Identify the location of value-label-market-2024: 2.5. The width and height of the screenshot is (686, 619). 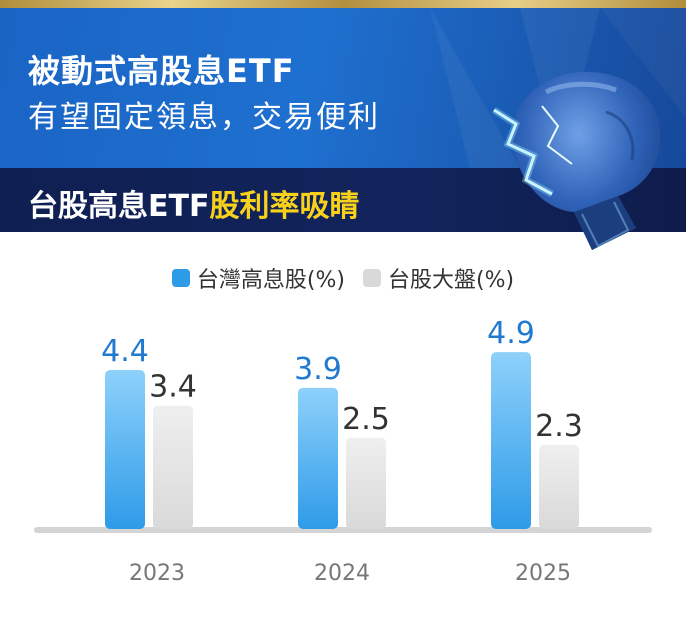
(366, 419).